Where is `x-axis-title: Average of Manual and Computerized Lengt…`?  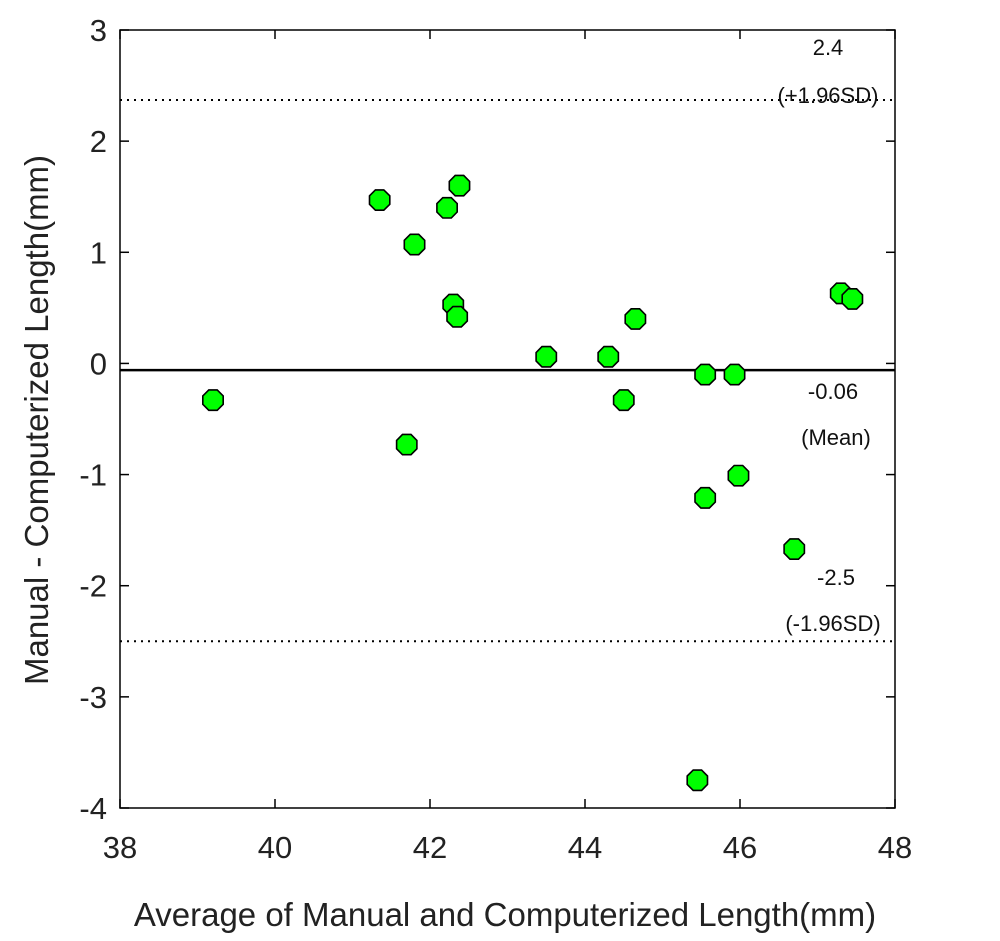 x-axis-title: Average of Manual and Computerized Lengt… is located at coordinates (505, 914).